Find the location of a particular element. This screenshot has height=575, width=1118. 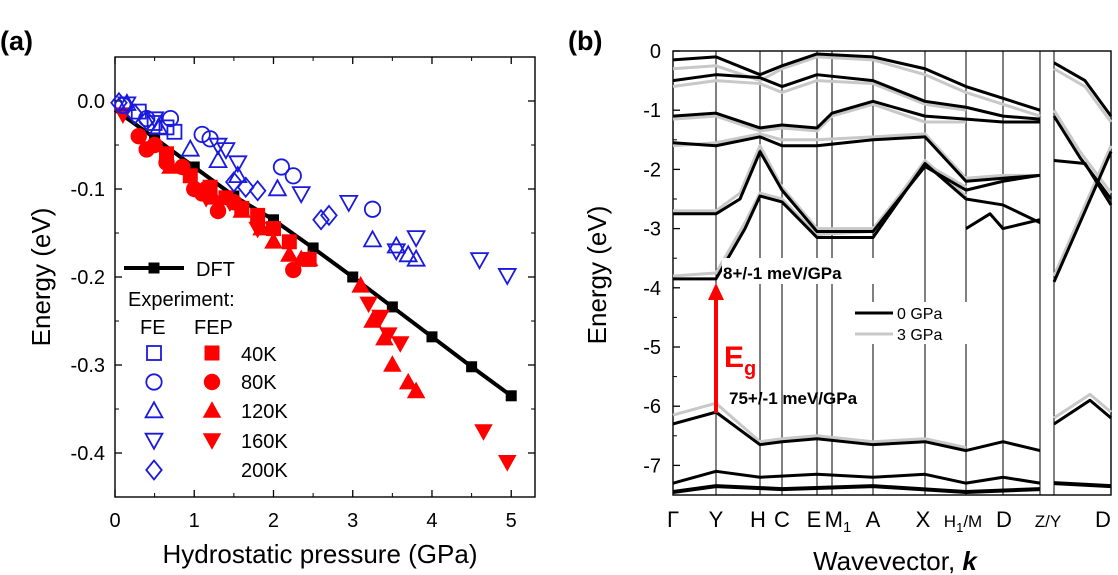

x-tick-label: 2 is located at coordinates (273, 521).